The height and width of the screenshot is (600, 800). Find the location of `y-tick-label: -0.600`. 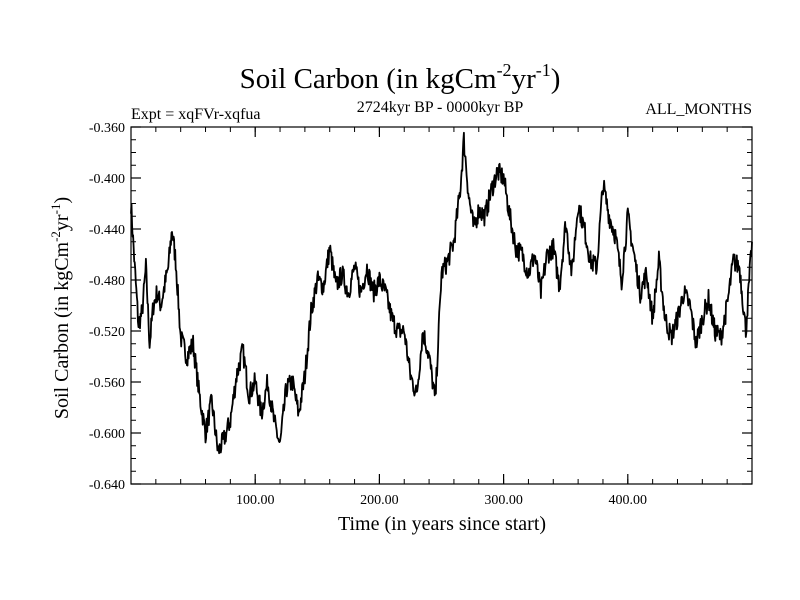

y-tick-label: -0.600 is located at coordinates (107, 434).